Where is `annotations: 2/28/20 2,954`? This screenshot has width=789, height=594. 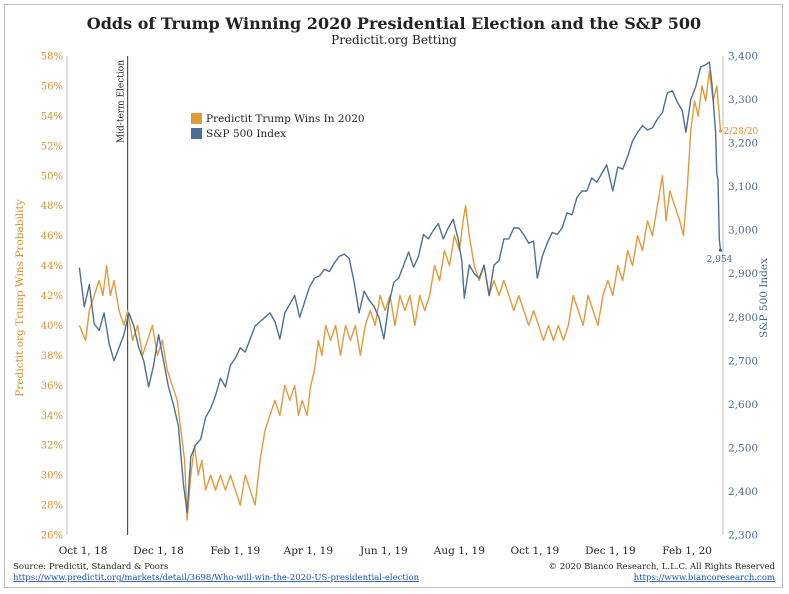 annotations: 2/28/20 2,954 is located at coordinates (733, 196).